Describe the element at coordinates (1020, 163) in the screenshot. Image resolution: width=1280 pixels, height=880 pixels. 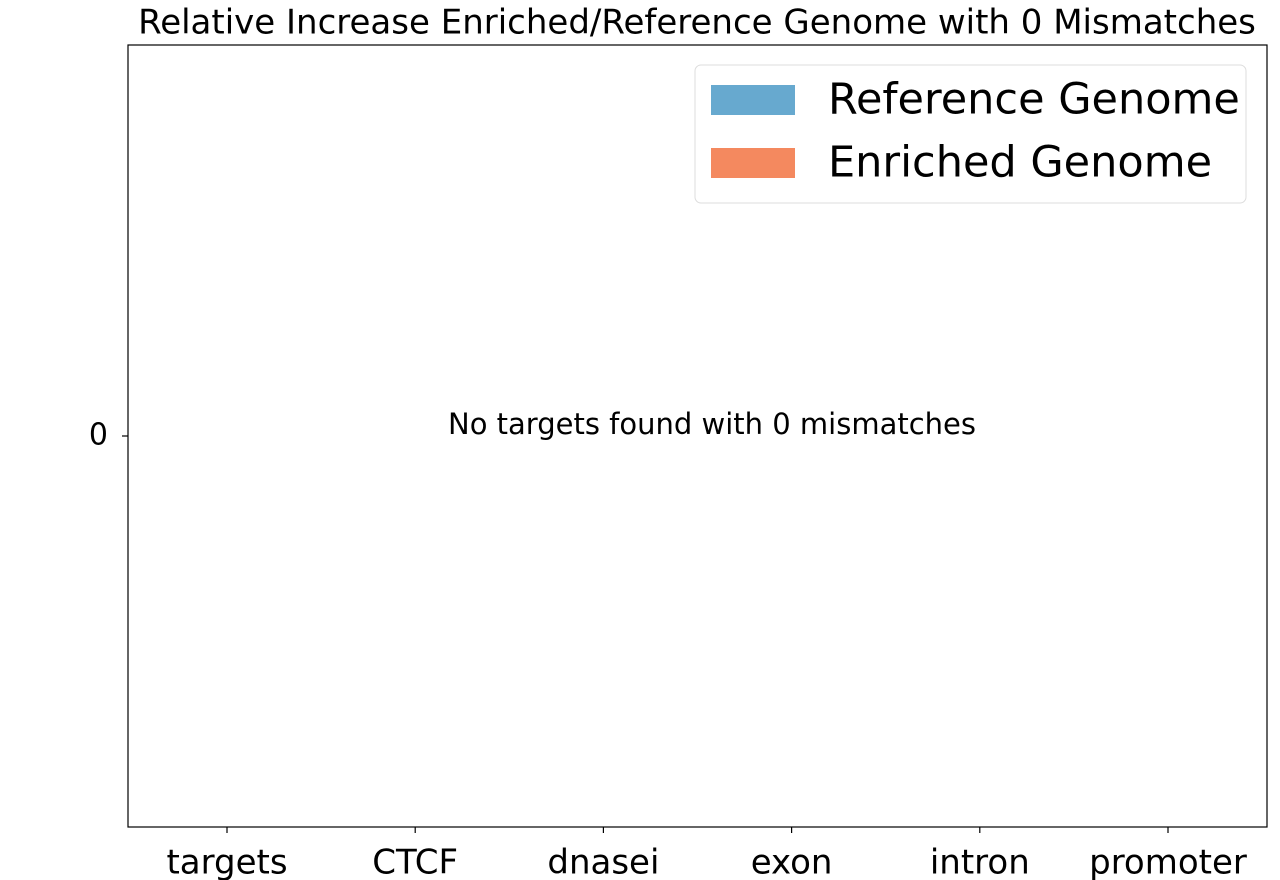
I see `legend-label: Enriched Genome` at that location.